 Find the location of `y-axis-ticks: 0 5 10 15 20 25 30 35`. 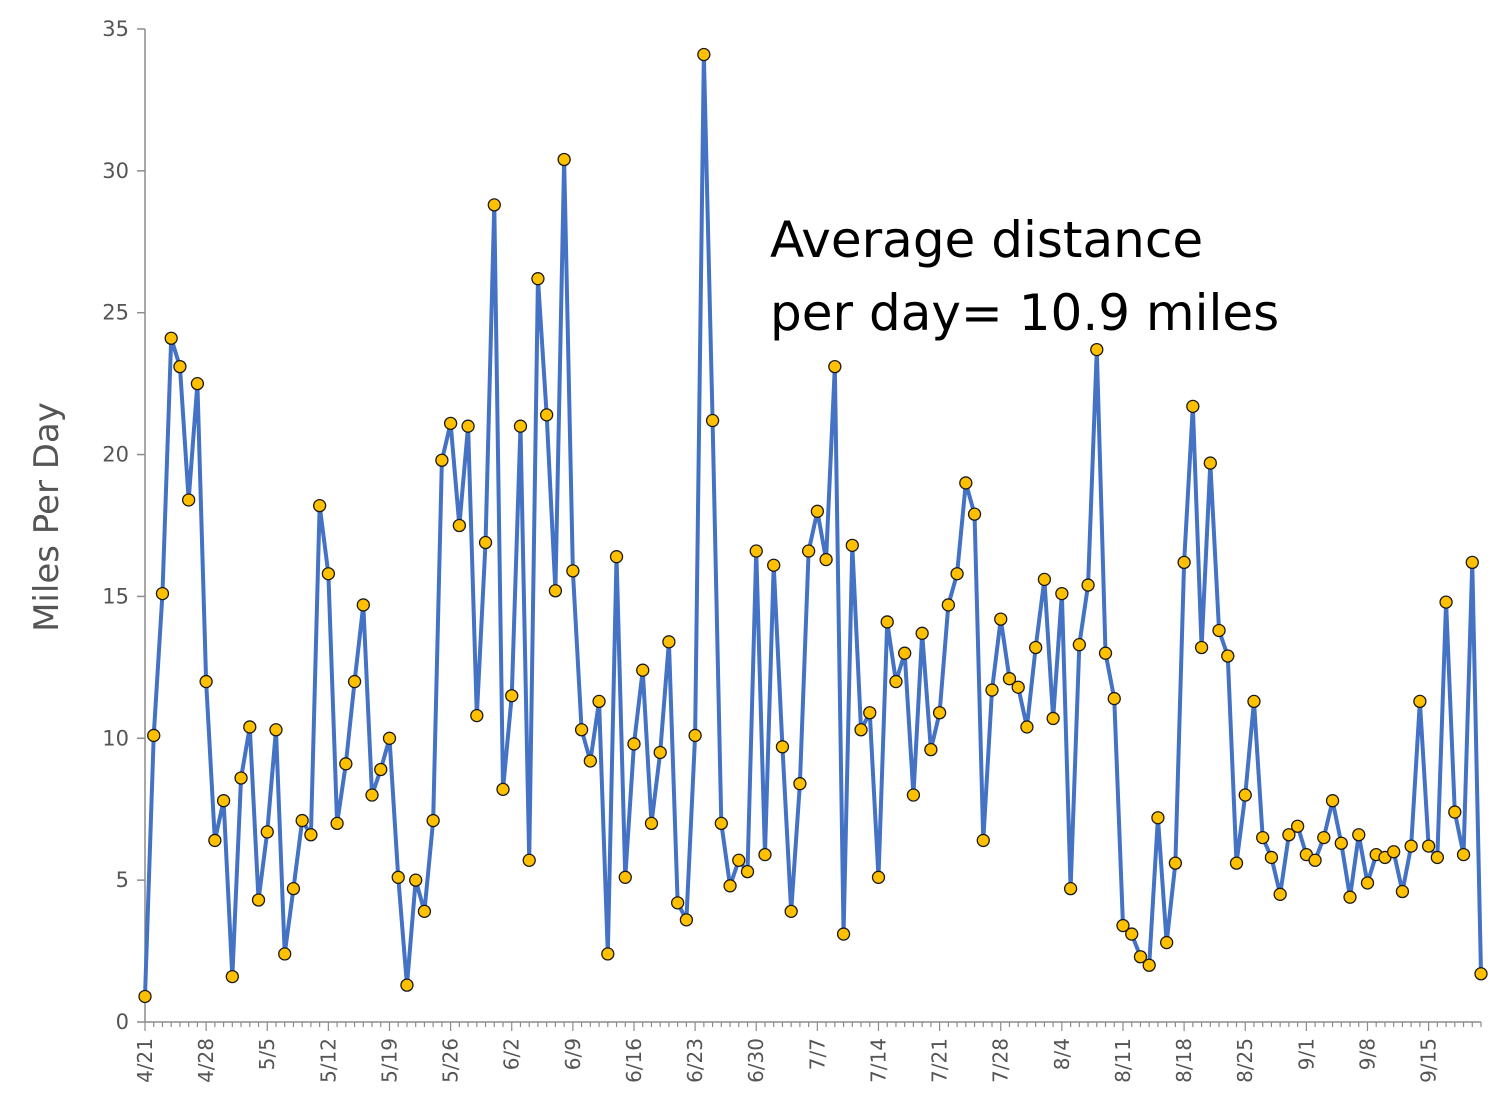

y-axis-ticks: 0 5 10 15 20 25 30 35 is located at coordinates (123, 525).